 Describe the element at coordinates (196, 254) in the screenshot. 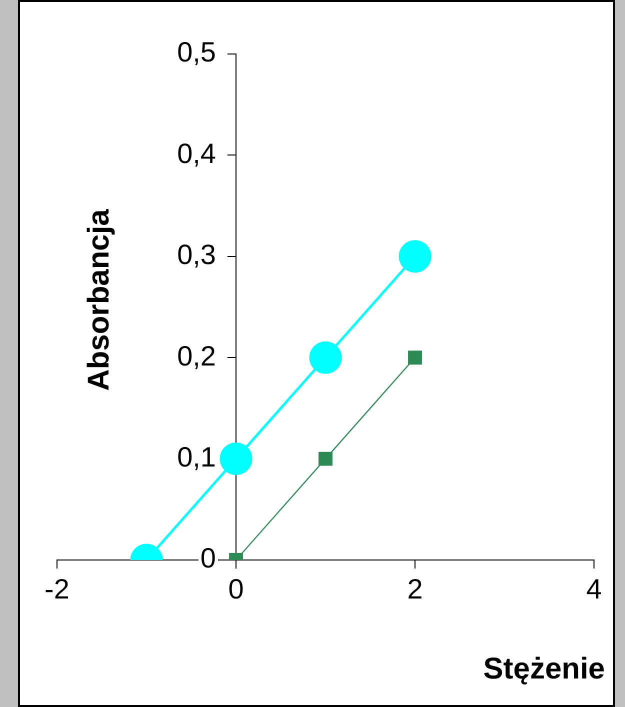

I see `y-tick-label: 0,3` at that location.